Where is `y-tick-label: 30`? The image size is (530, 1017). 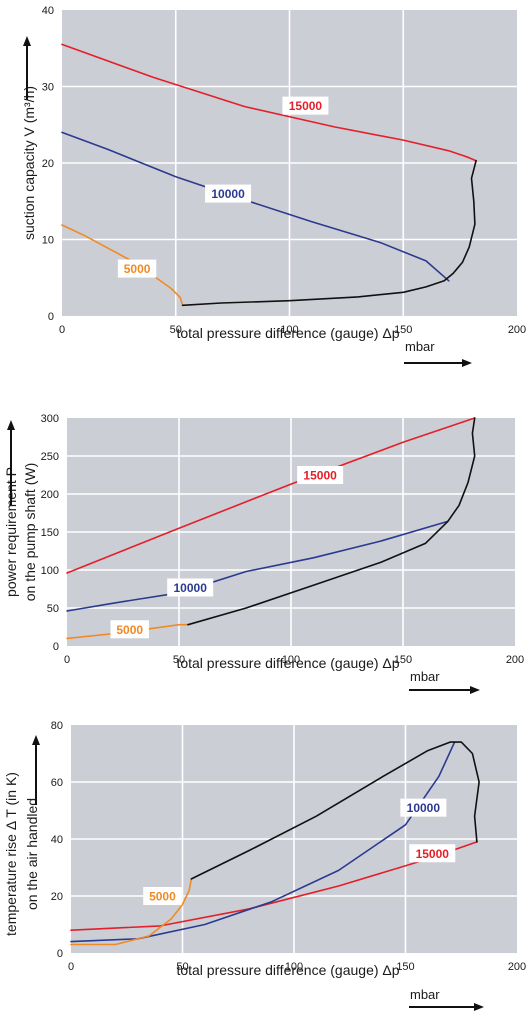
y-tick-label: 30 is located at coordinates (48, 88).